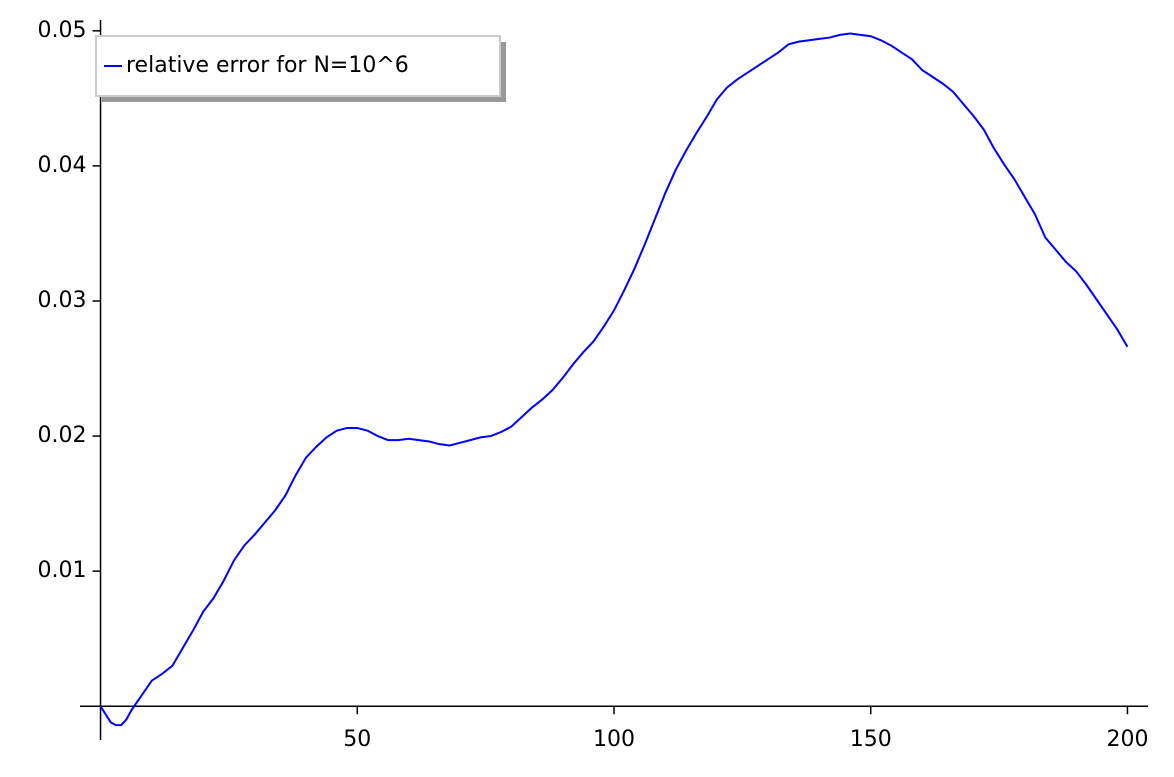 This screenshot has width=1174, height=777. What do you see at coordinates (1127, 739) in the screenshot?
I see `x-tick-label: 200` at bounding box center [1127, 739].